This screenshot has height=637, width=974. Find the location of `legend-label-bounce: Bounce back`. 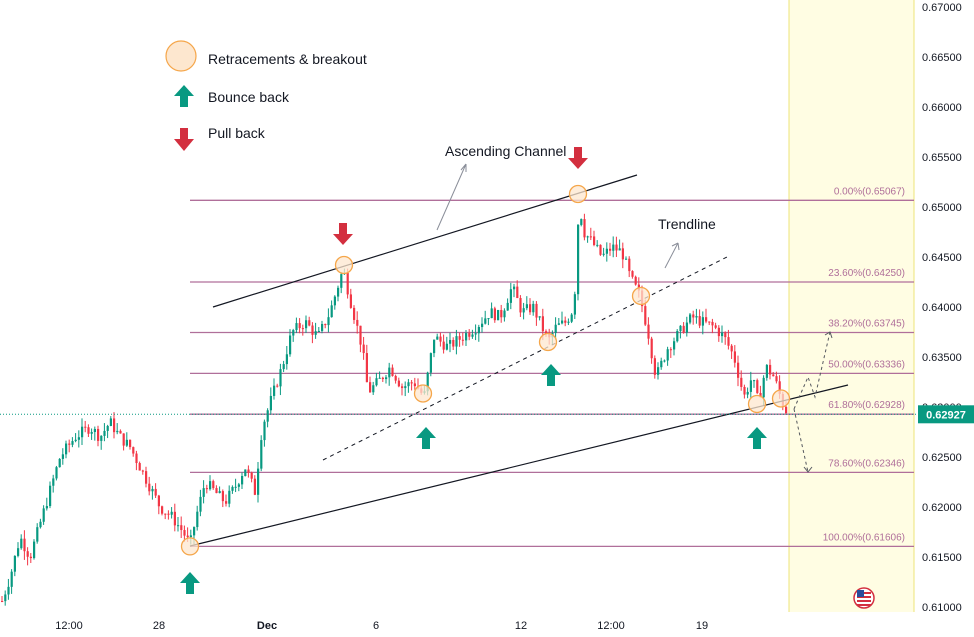

legend-label-bounce: Bounce back is located at coordinates (249, 97).